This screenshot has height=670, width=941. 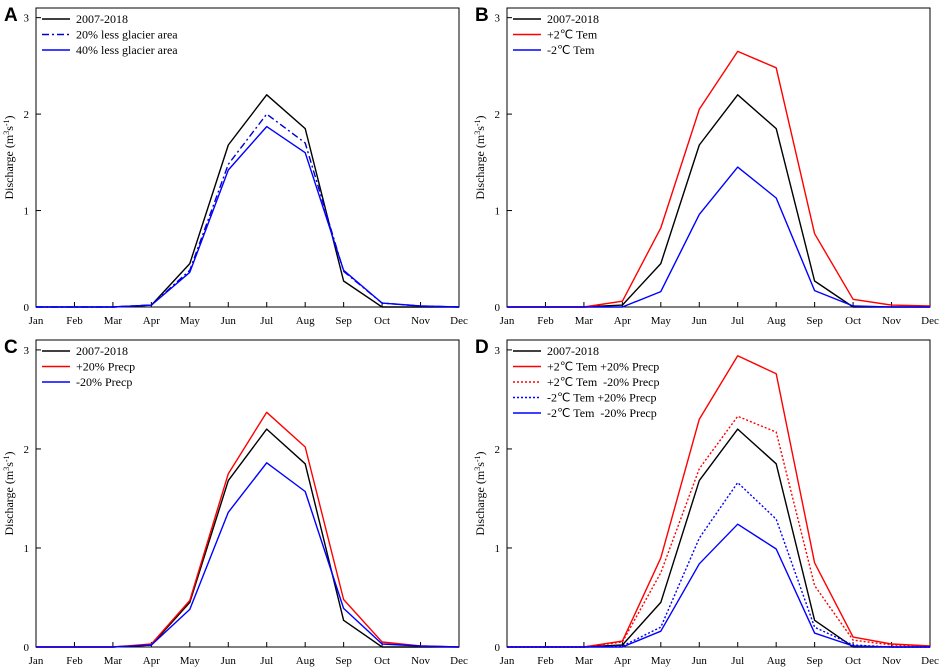 I want to click on legend-label: +2℃ Tem -20% Precp, so click(x=603, y=382).